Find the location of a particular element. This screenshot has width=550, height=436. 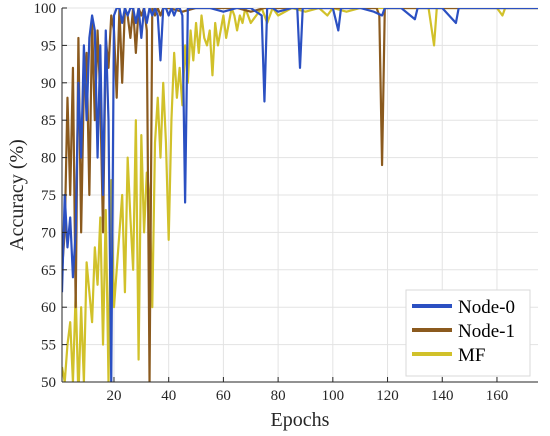

y-tick-label: 95 is located at coordinates (48, 46).